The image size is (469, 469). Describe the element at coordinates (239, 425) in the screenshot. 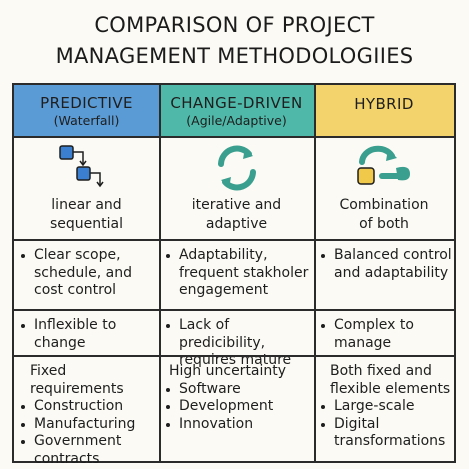

I see `list-item: Innovation` at that location.